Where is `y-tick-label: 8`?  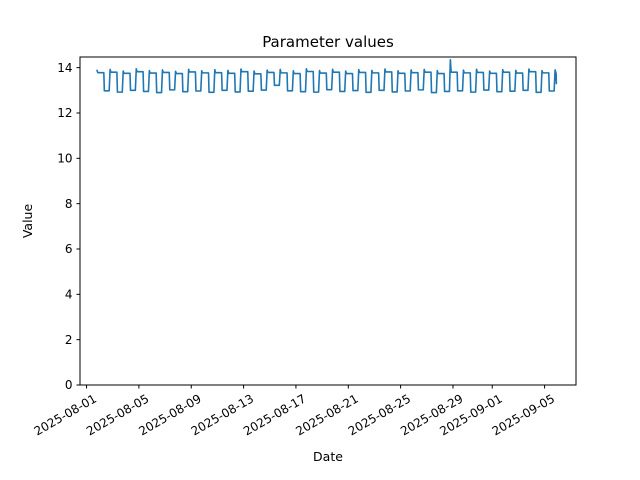 y-tick-label: 8 is located at coordinates (69, 204).